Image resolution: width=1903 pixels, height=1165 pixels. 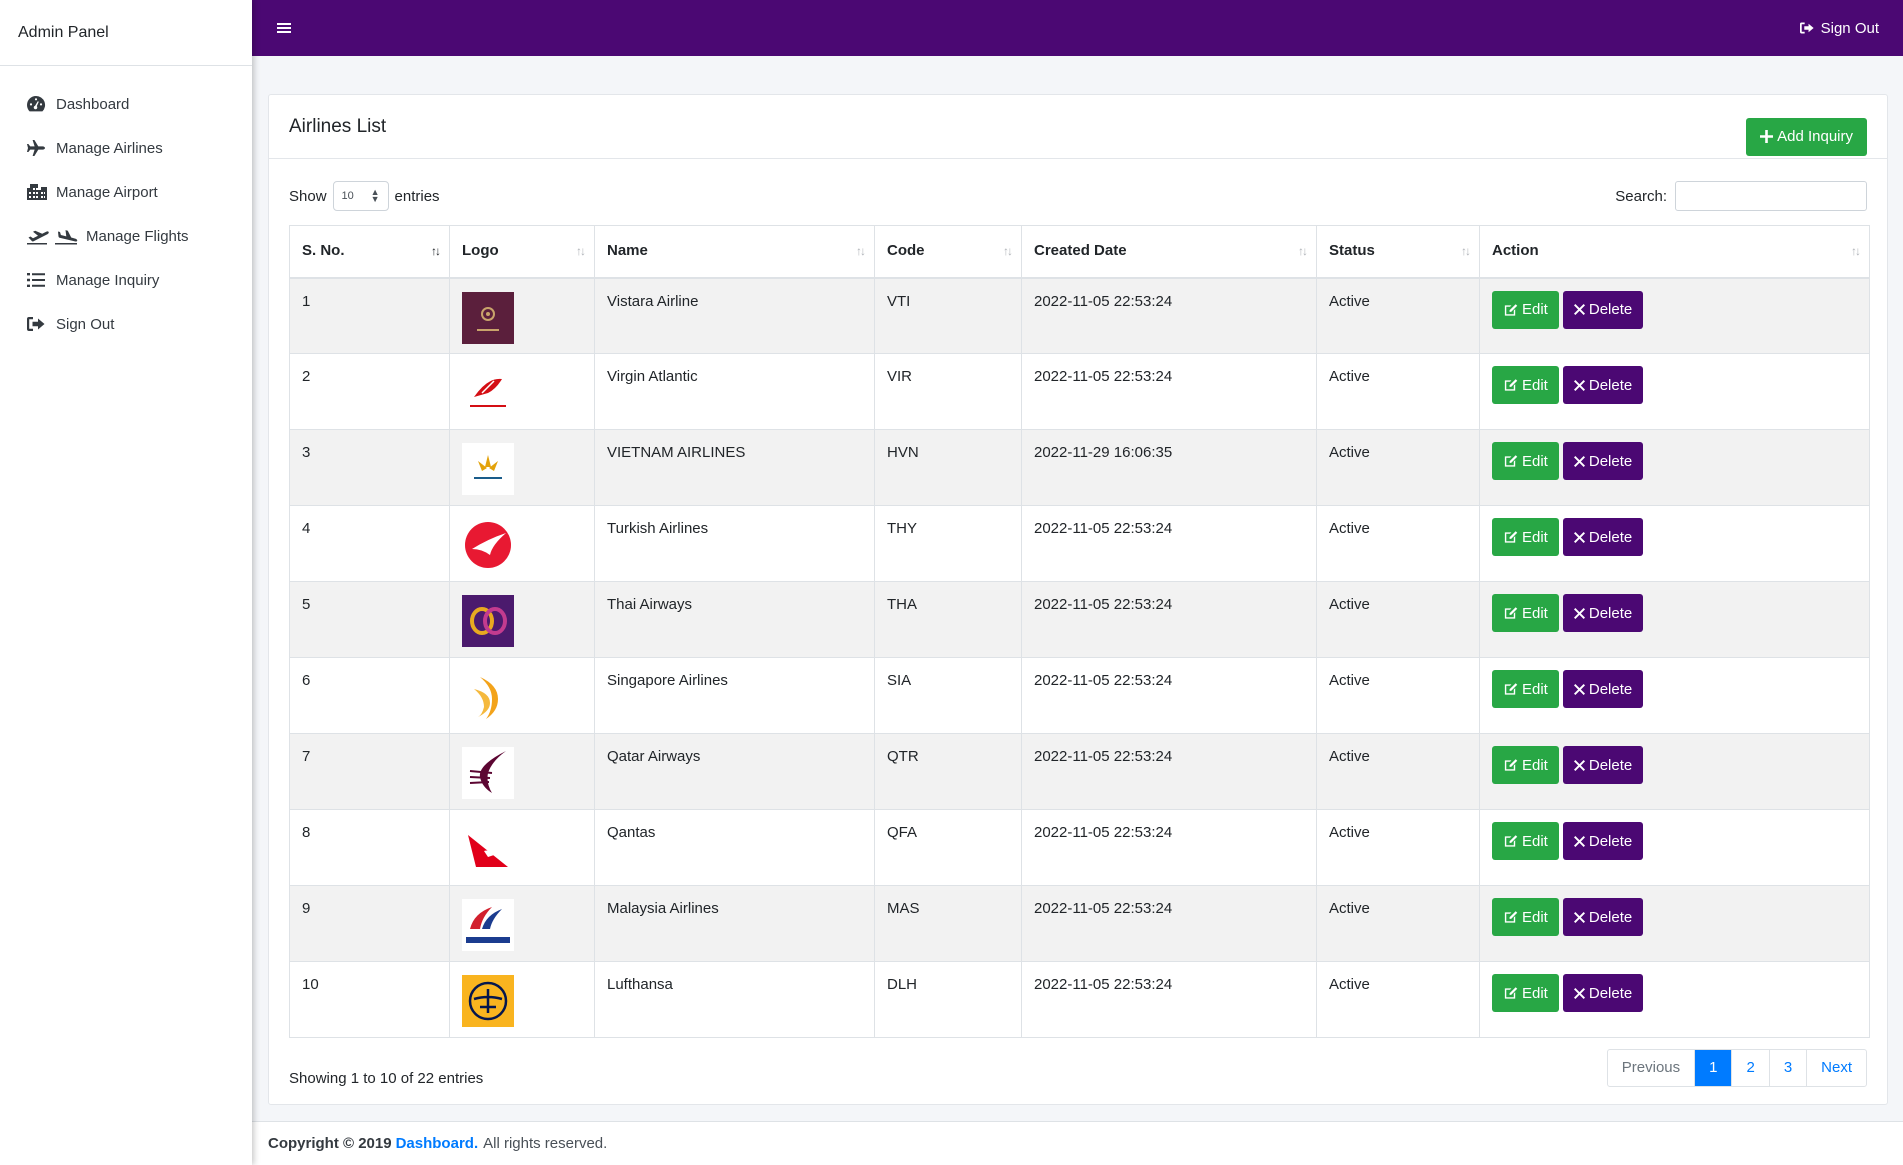 I want to click on sidebar-item-manage-airport: Manage Airport, so click(x=126, y=192).